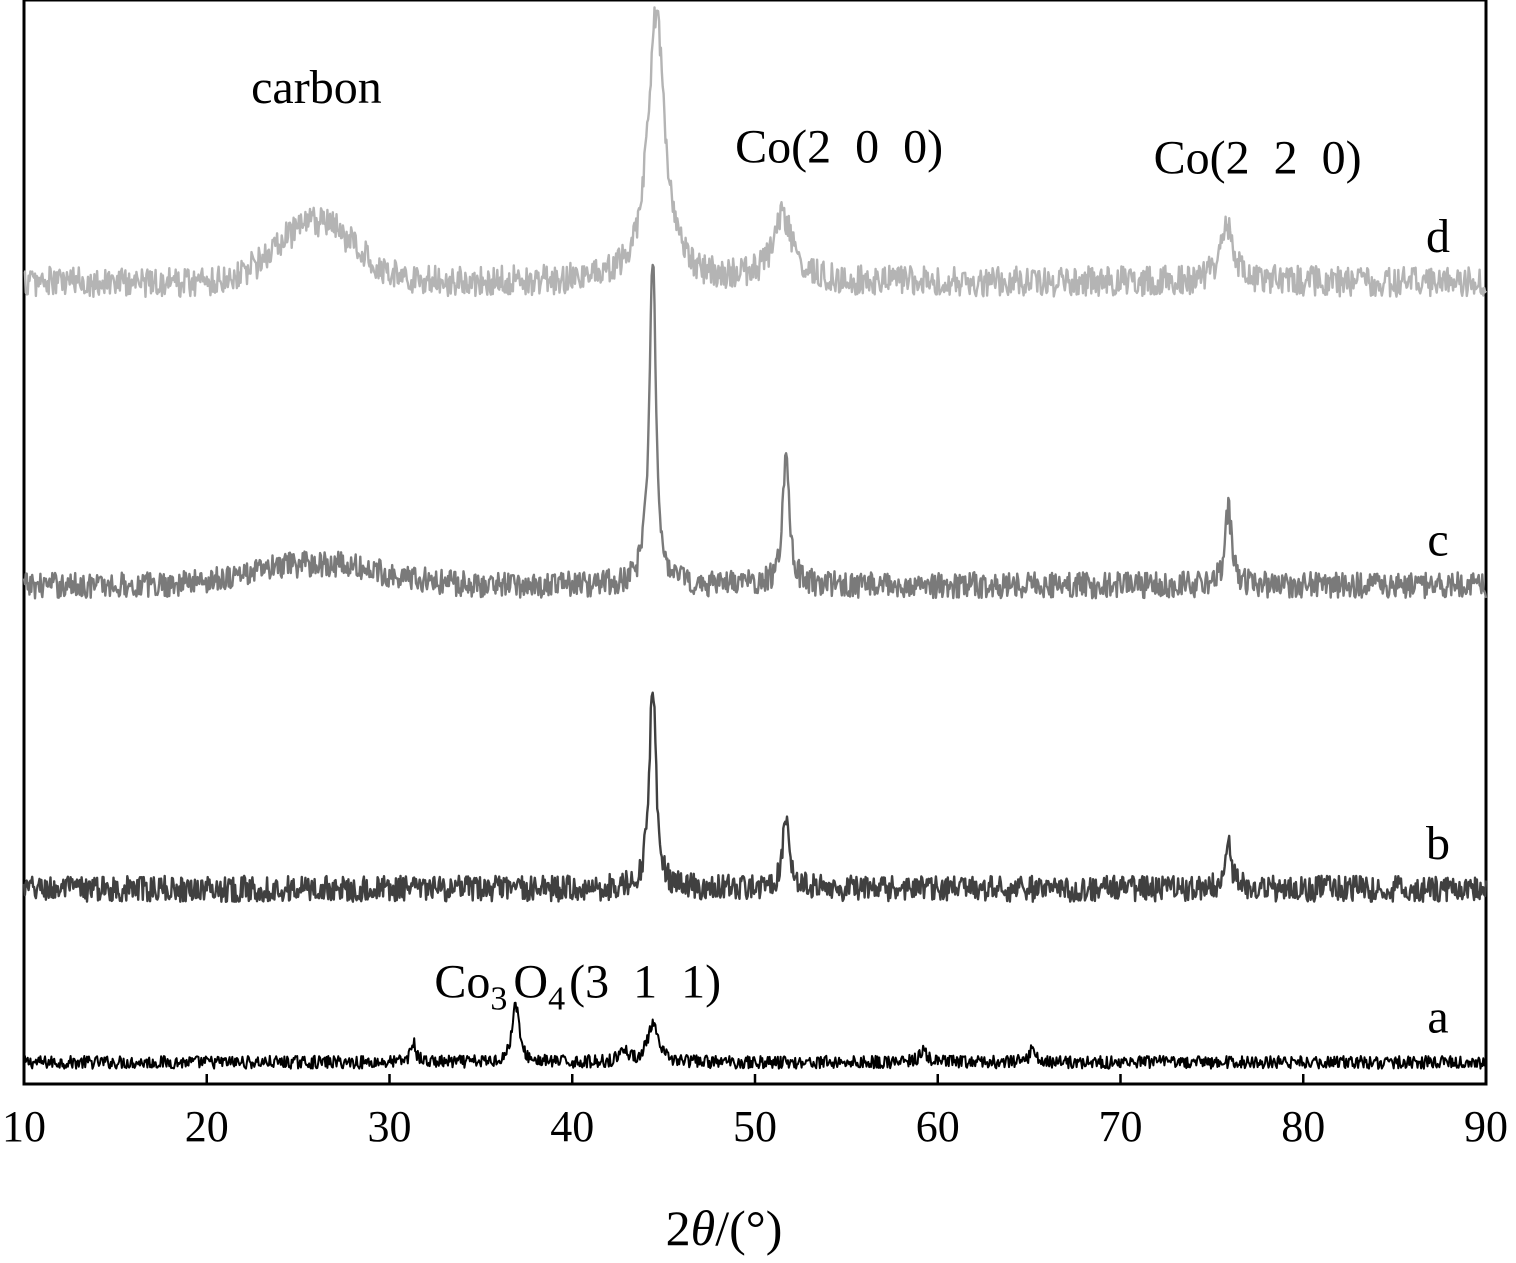 The image size is (1516, 1263). What do you see at coordinates (24, 1126) in the screenshot?
I see `x-tick-label: 10` at bounding box center [24, 1126].